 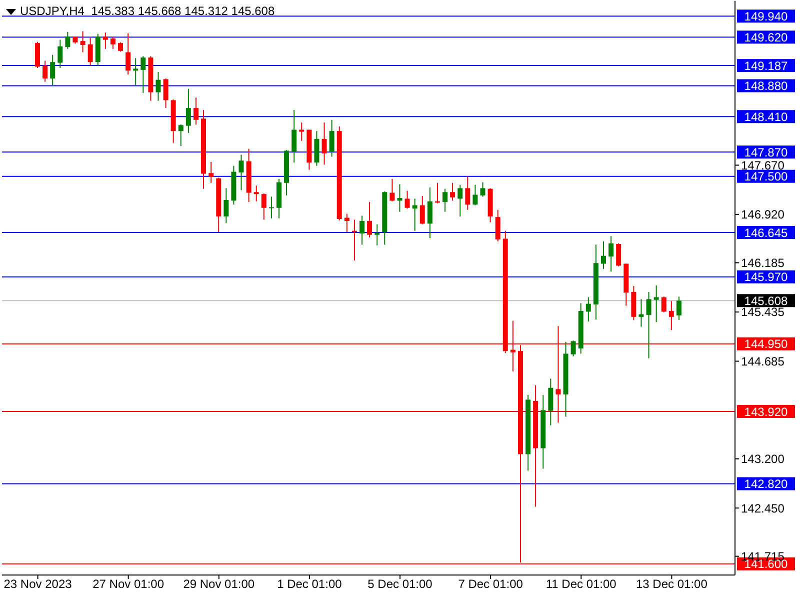 I want to click on ref-line-label: 147.500, so click(x=766, y=177).